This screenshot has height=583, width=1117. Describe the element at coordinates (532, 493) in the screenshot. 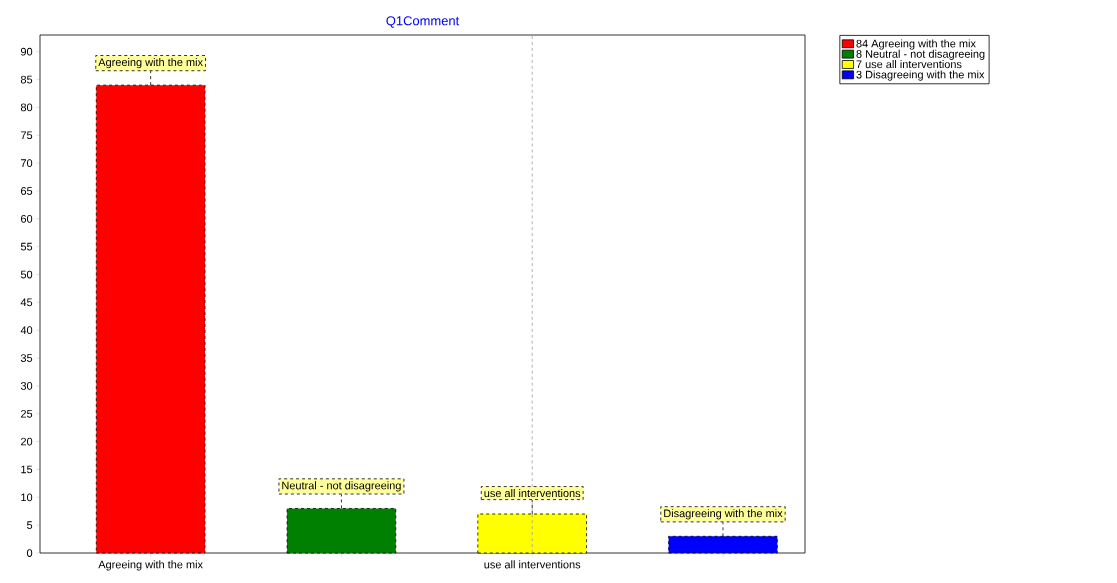

I see `annotation: use all interventions` at that location.